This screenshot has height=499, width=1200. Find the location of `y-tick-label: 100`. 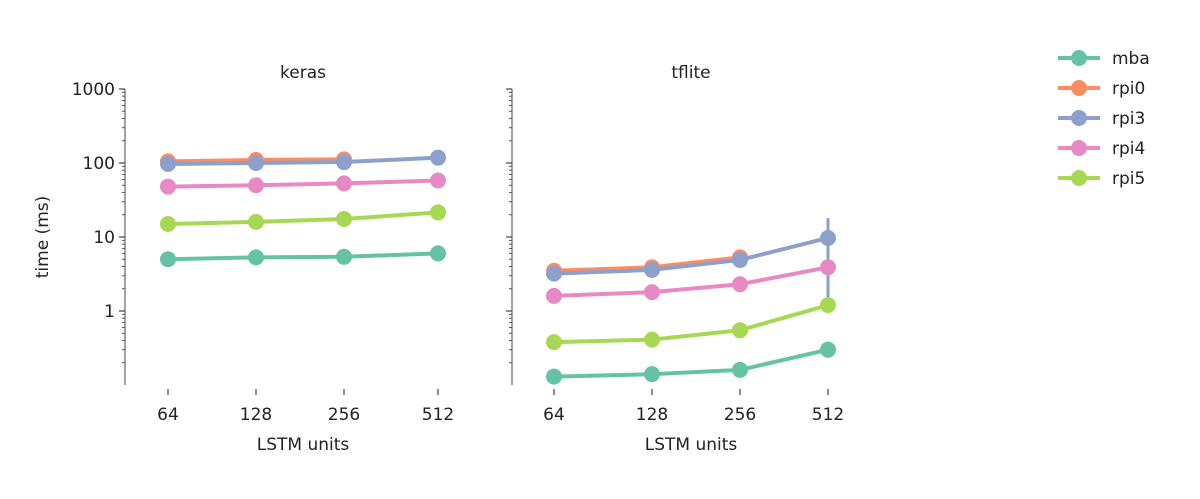

y-tick-label: 100 is located at coordinates (99, 164).